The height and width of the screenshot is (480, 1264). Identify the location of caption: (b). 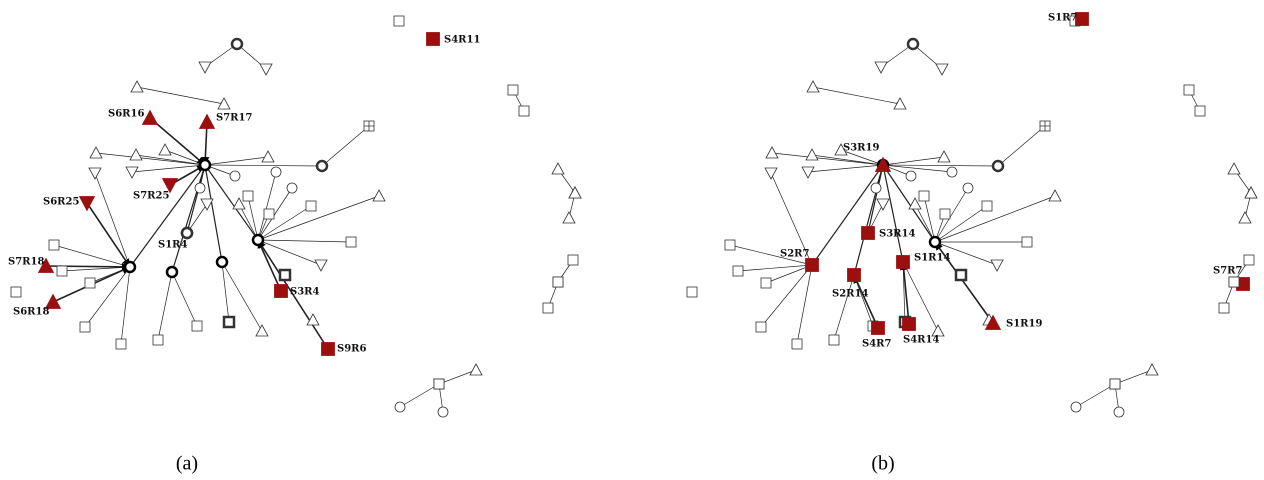
(882, 464).